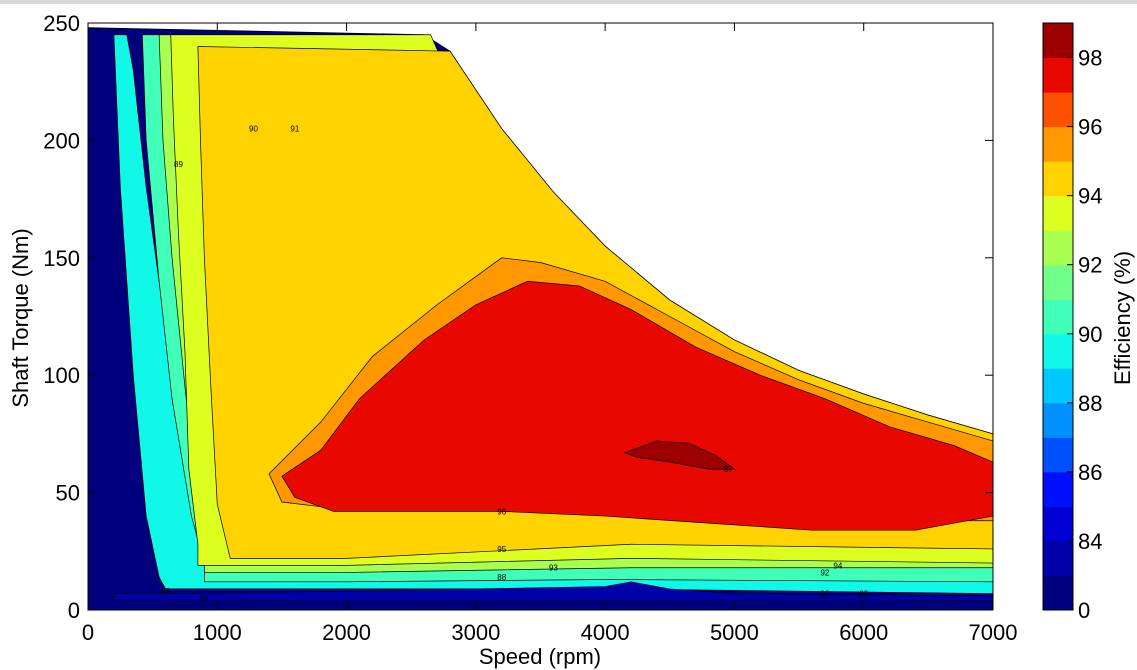 This screenshot has height=670, width=1137. I want to click on colorbar: 0 84 86 88 90 92 94 96 98, so click(1072, 322).